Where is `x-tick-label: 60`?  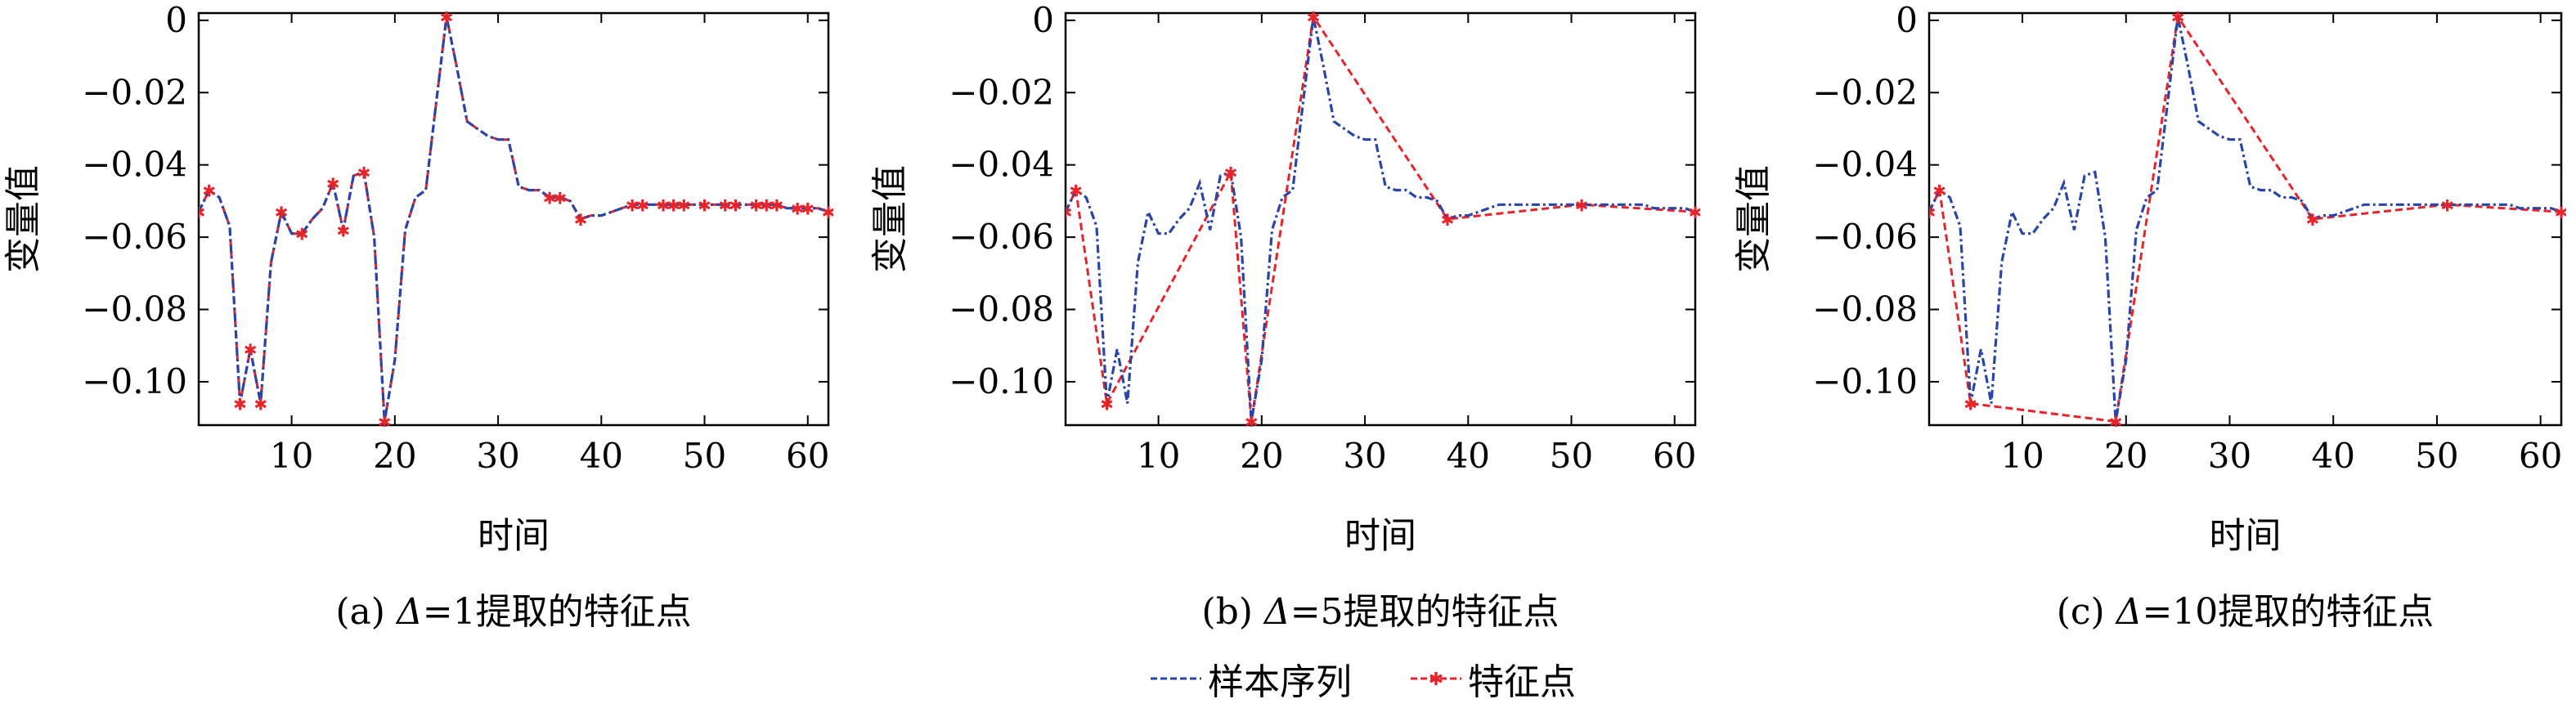
x-tick-label: 60 is located at coordinates (807, 456).